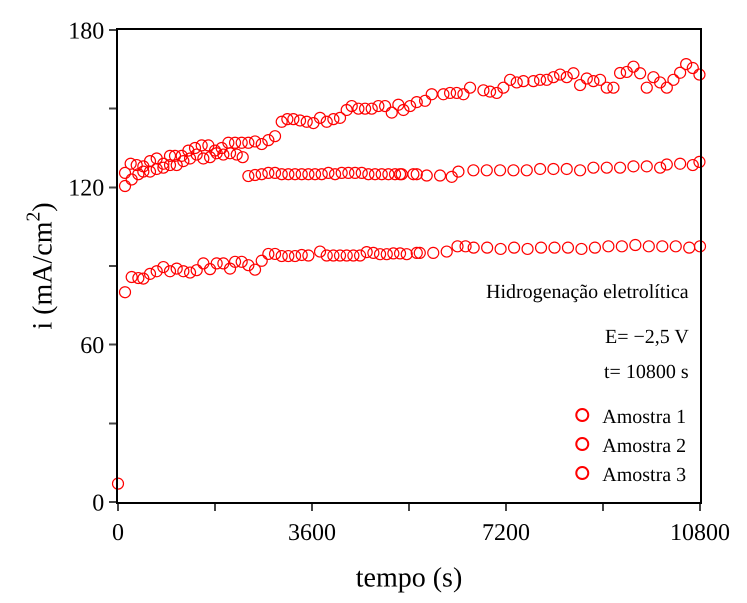 This screenshot has height=603, width=747. What do you see at coordinates (86, 31) in the screenshot?
I see `y-tick-label: 180` at bounding box center [86, 31].